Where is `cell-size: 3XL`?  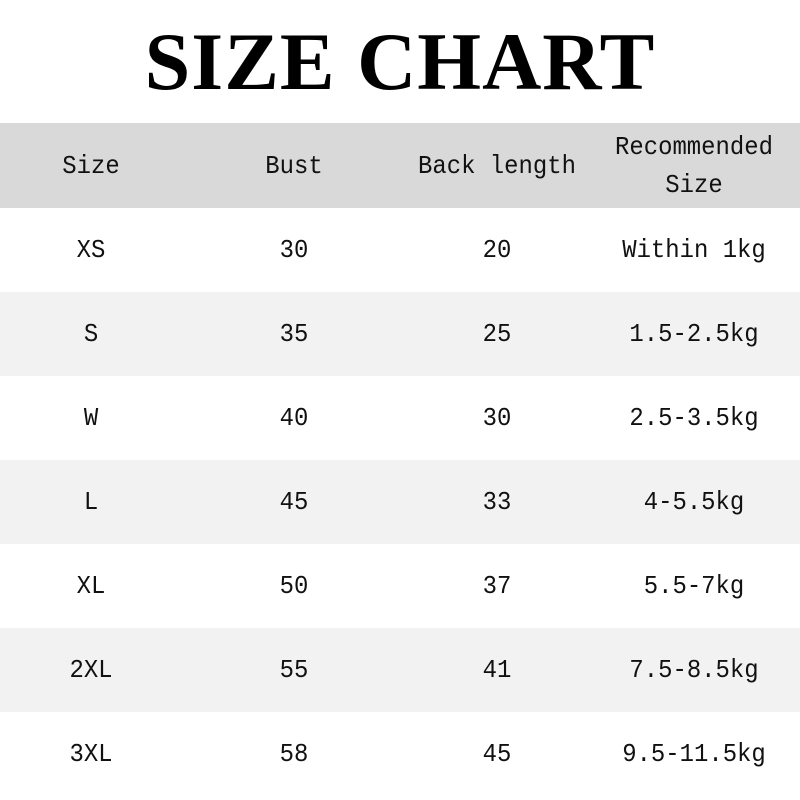 cell-size: 3XL is located at coordinates (91, 754).